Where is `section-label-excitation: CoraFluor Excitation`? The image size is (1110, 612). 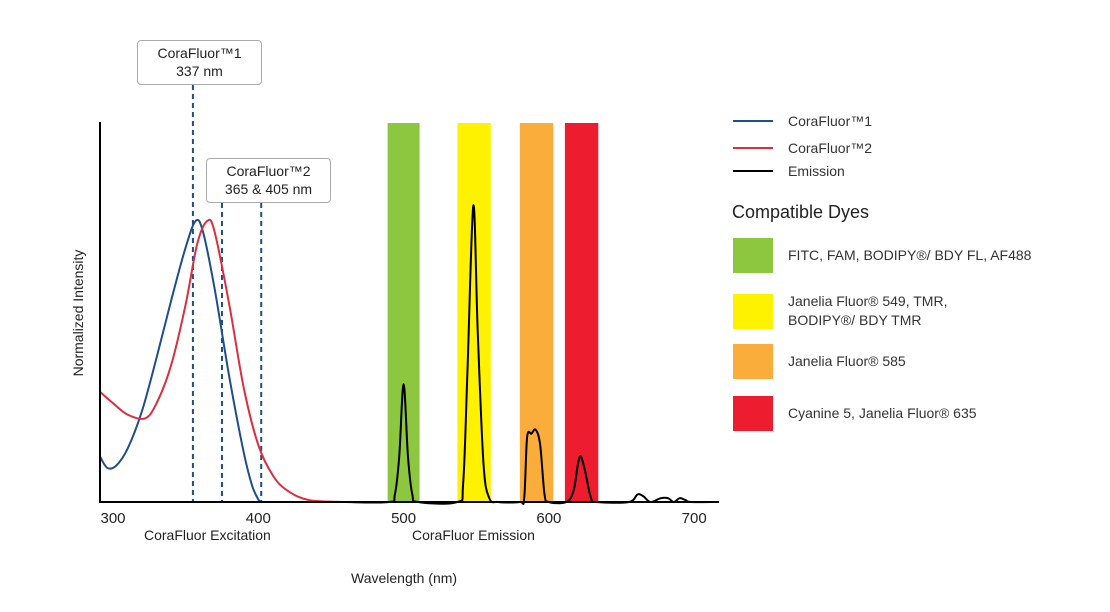 section-label-excitation: CoraFluor Excitation is located at coordinates (207, 535).